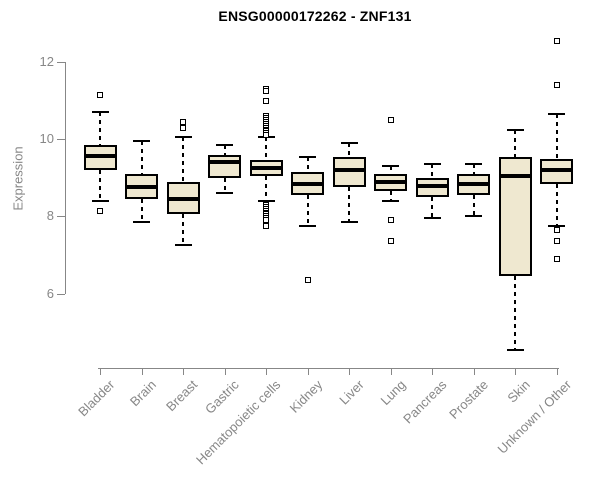 The height and width of the screenshot is (500, 600). I want to click on x-axis-label: Liver, so click(351, 392).